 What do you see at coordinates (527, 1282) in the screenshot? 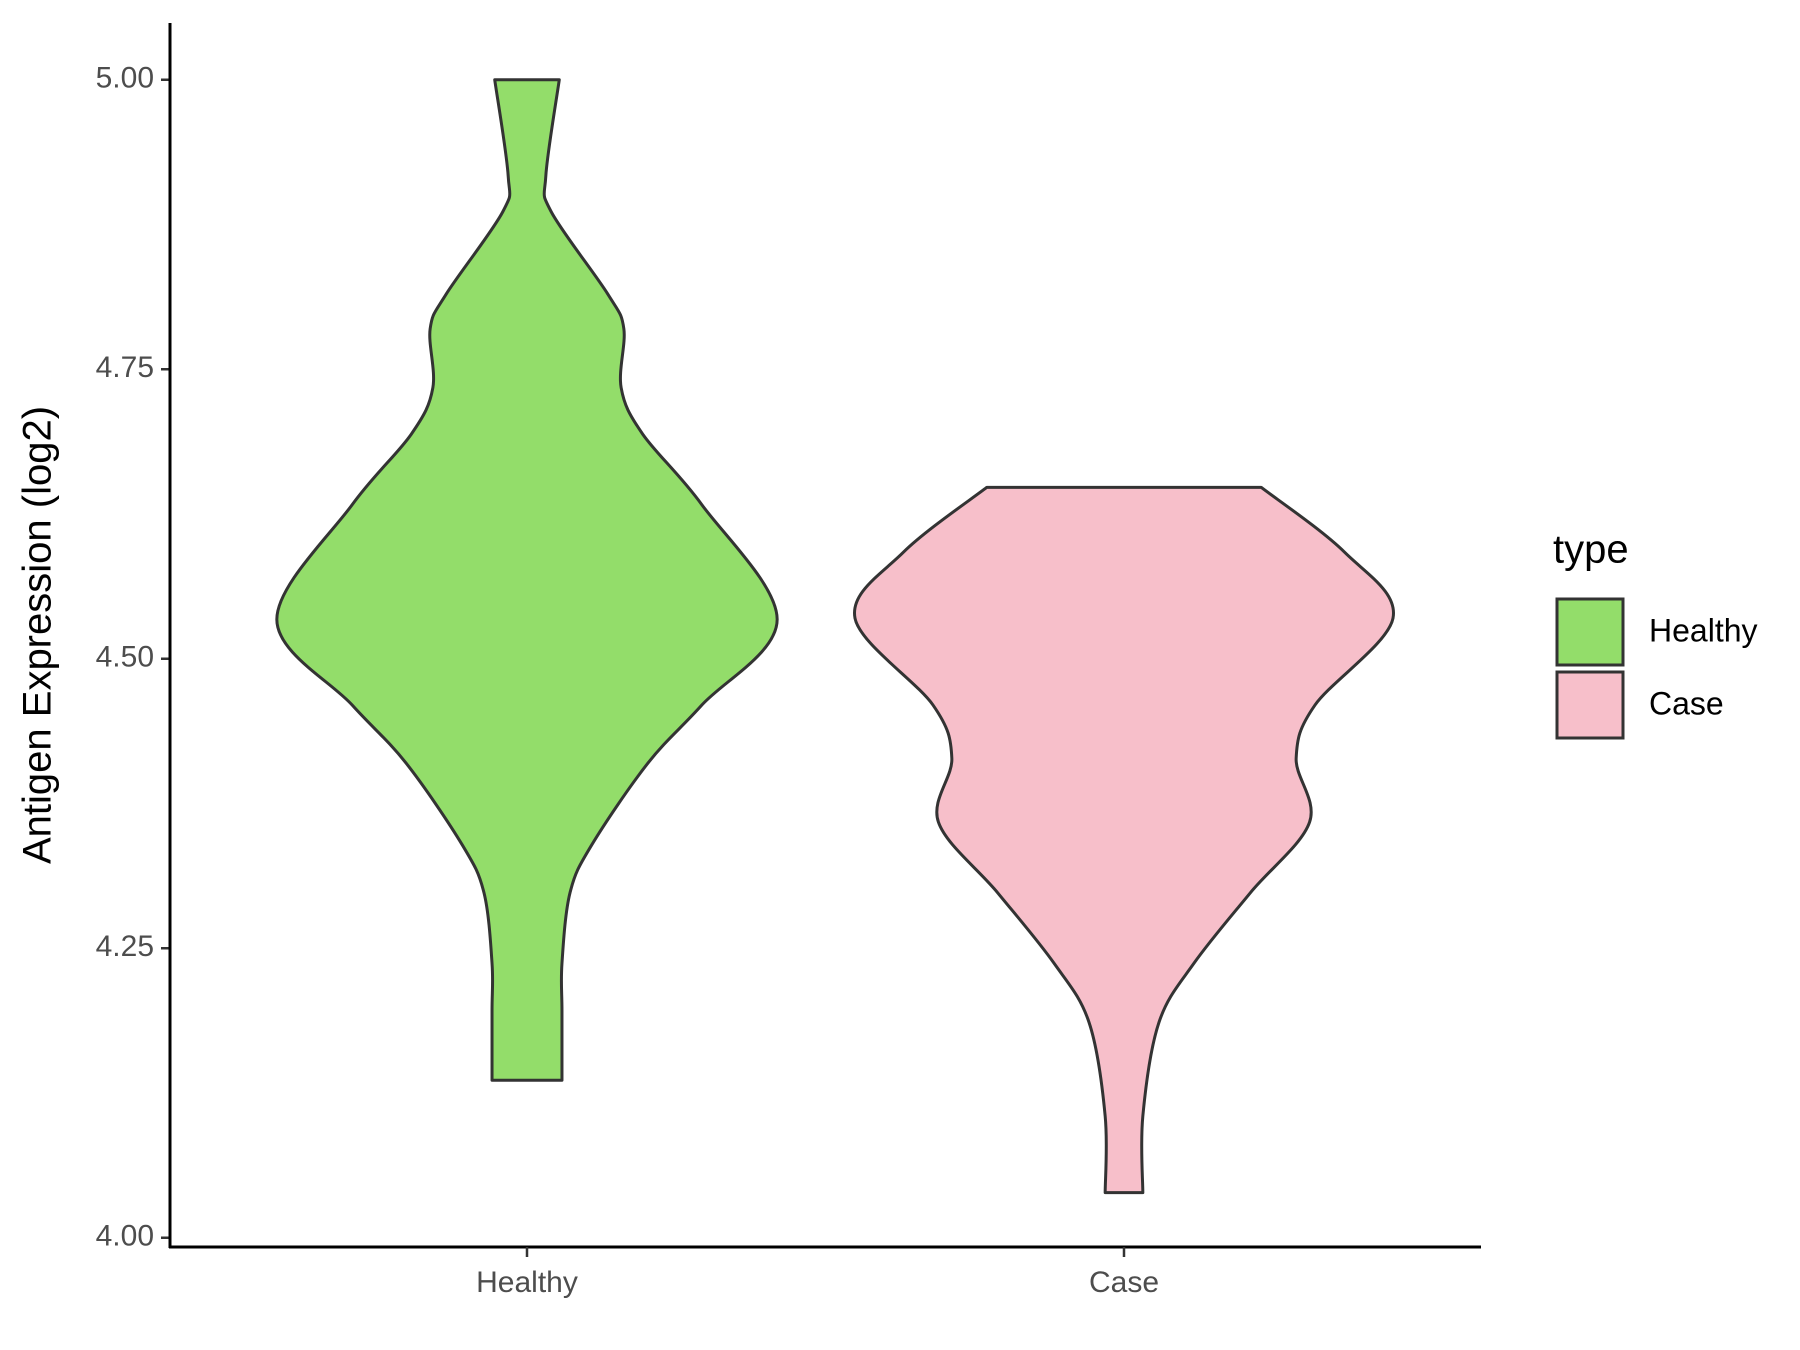
I see `x-tick-label: Healthy` at bounding box center [527, 1282].